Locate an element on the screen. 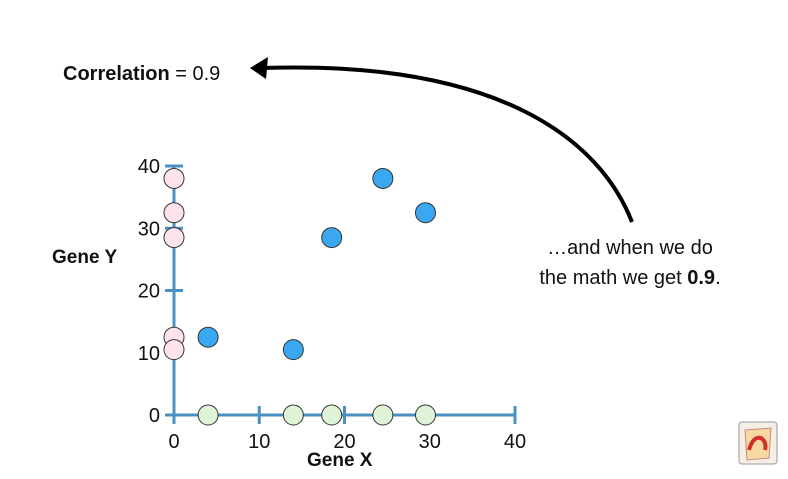 The image size is (788, 479). annotation-prefix: the math we get is located at coordinates (613, 278).